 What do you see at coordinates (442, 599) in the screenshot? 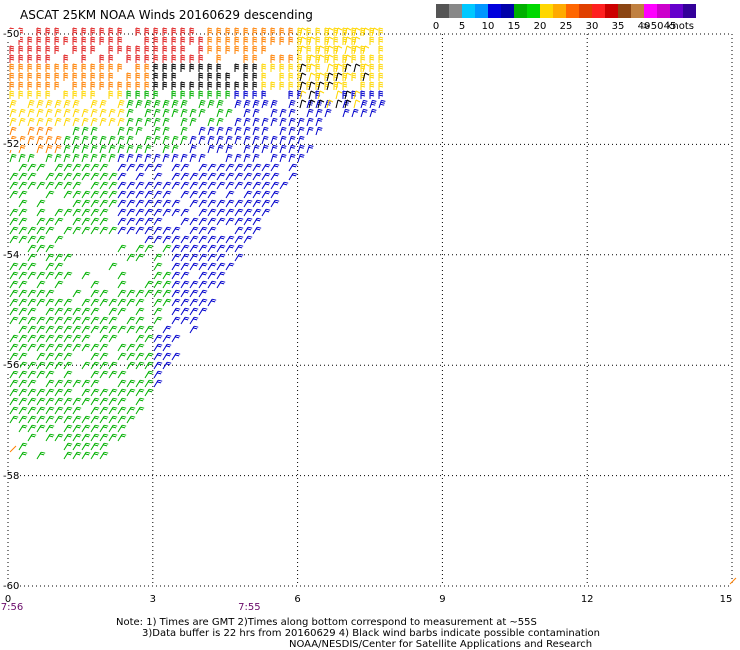
I see `longitude-label: 9` at bounding box center [442, 599].